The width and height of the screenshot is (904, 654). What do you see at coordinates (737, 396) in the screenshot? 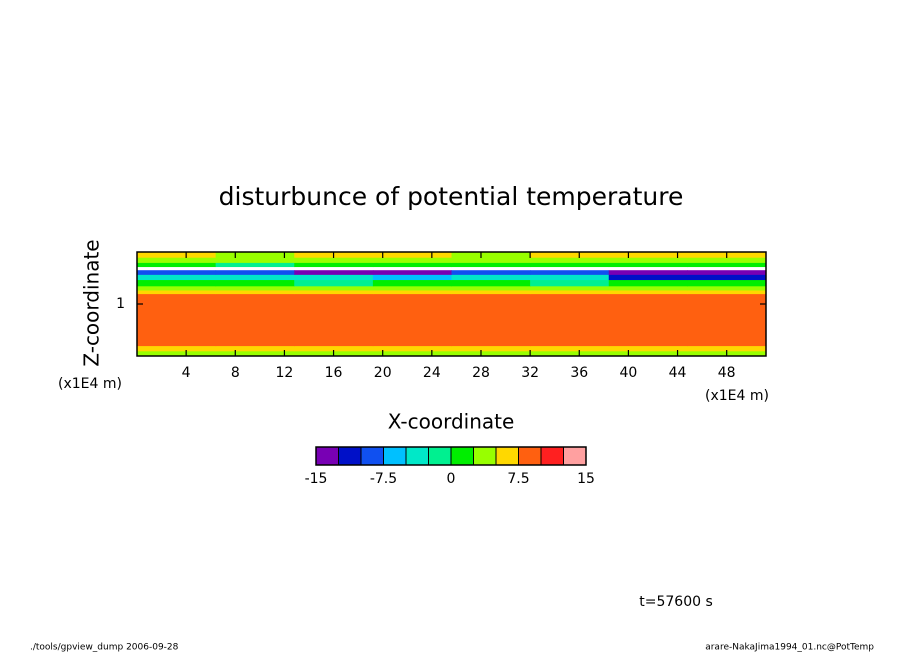
I see `x-unit: (x1E4 m)` at bounding box center [737, 396].